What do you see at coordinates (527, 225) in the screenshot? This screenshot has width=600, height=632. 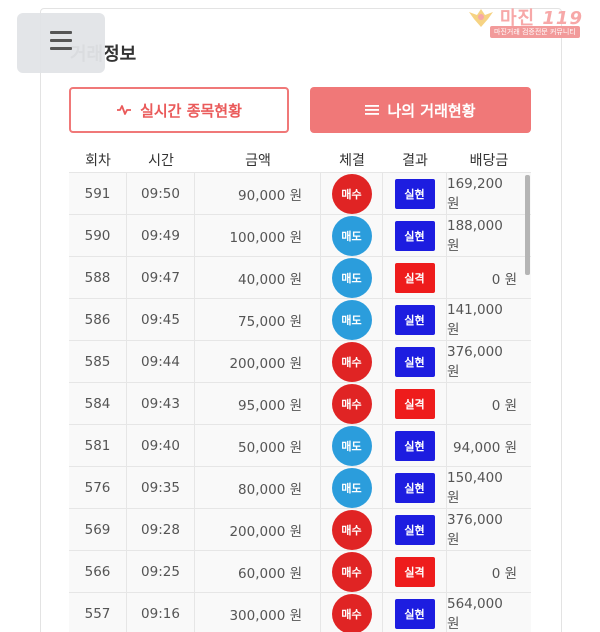 I see `table-scrollbar` at bounding box center [527, 225].